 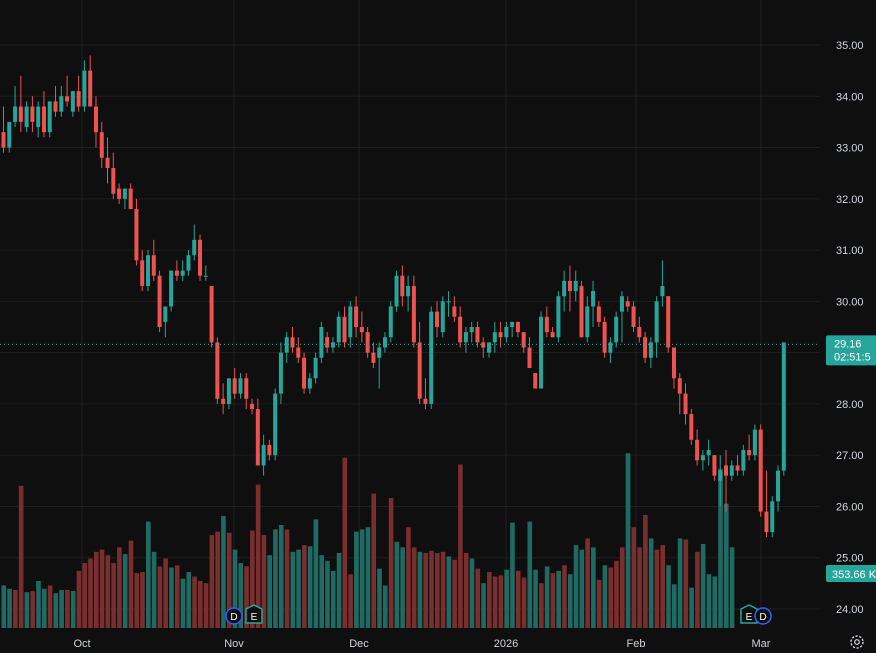 I want to click on x-tick-label: Feb, so click(x=636, y=644).